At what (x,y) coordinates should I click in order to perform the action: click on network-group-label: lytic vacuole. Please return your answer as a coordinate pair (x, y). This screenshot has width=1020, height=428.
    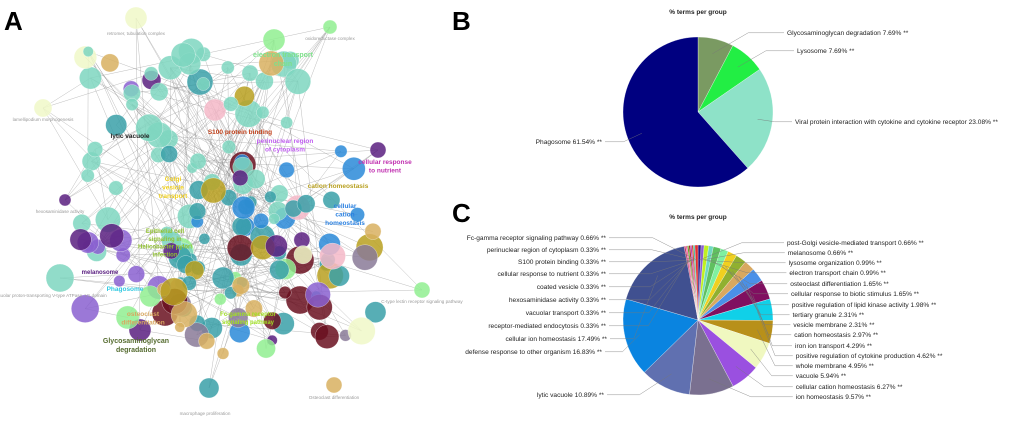
    Looking at the image, I should click on (129, 136).